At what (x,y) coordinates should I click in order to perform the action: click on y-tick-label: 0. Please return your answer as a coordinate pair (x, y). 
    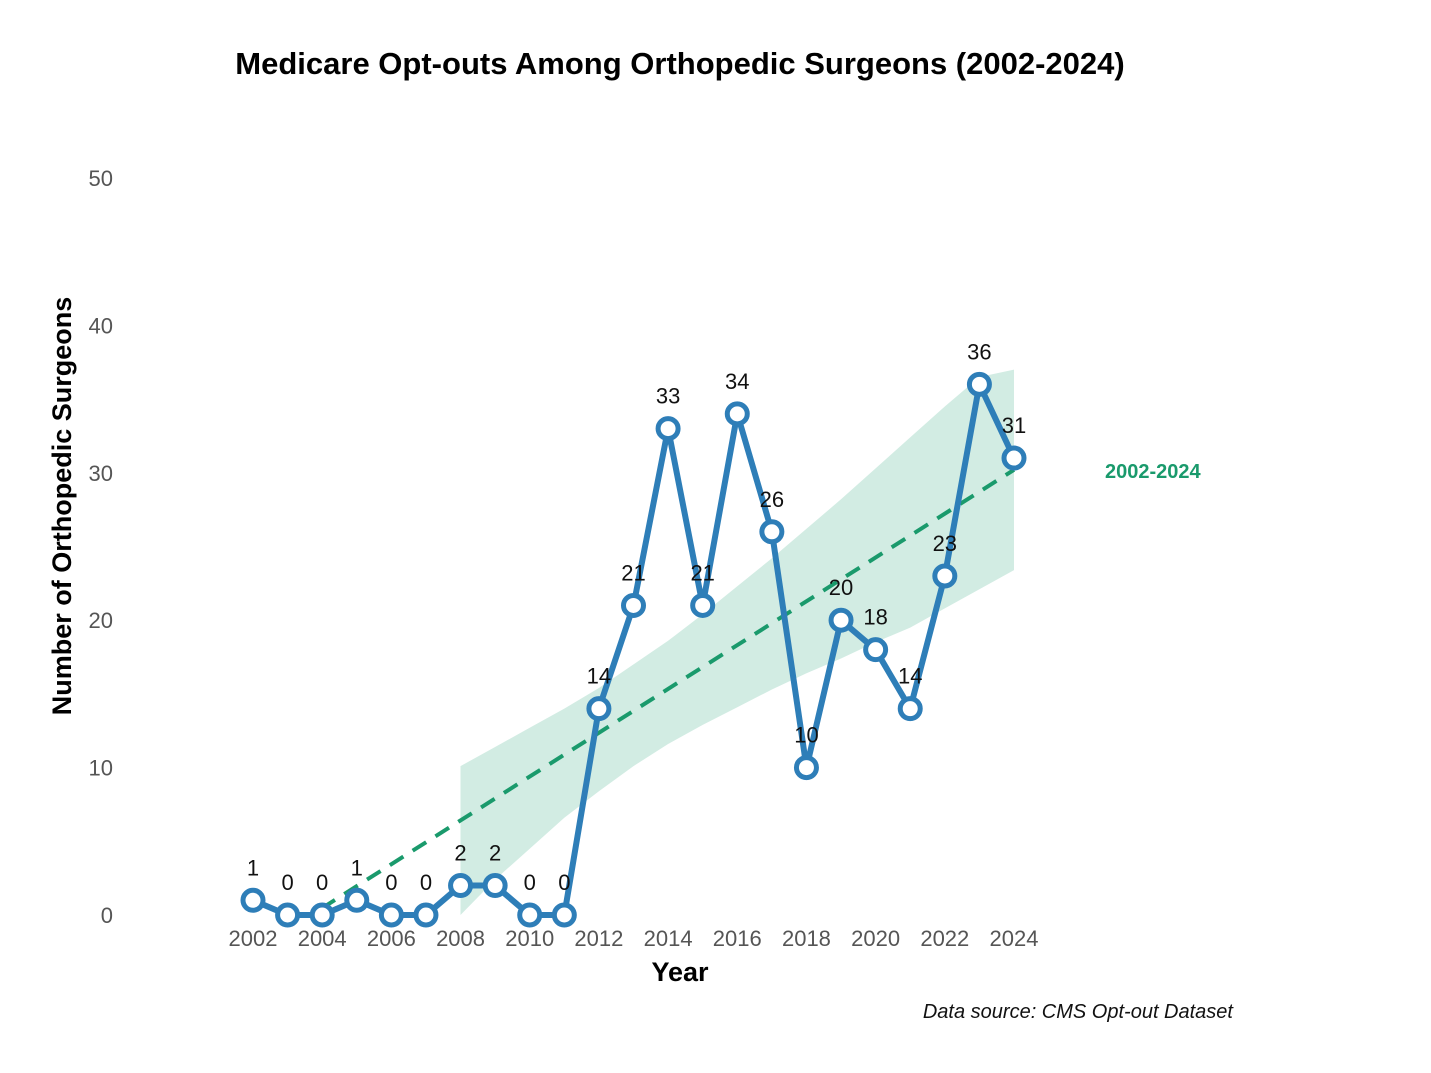
    Looking at the image, I should click on (107, 915).